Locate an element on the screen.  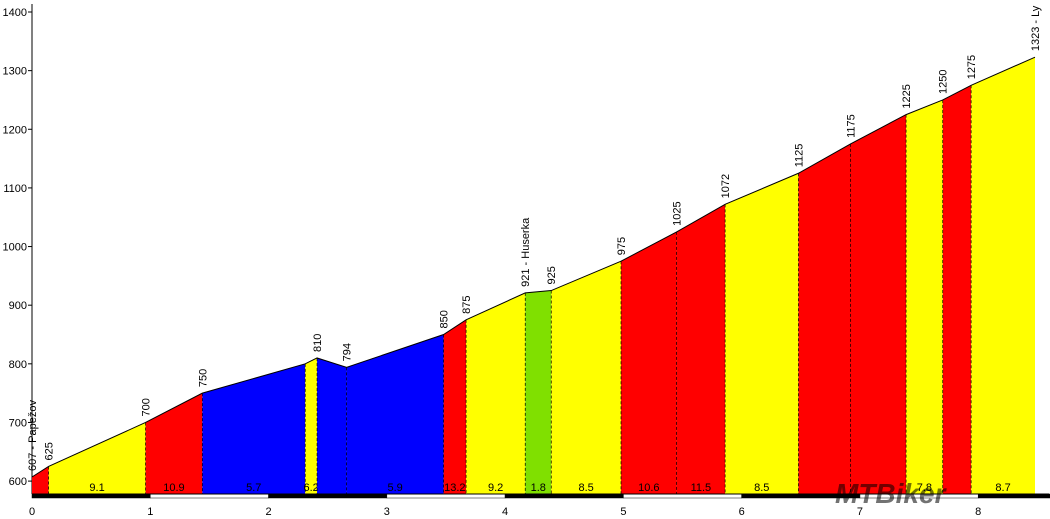
point-label: 921 - Huserka is located at coordinates (526, 252).